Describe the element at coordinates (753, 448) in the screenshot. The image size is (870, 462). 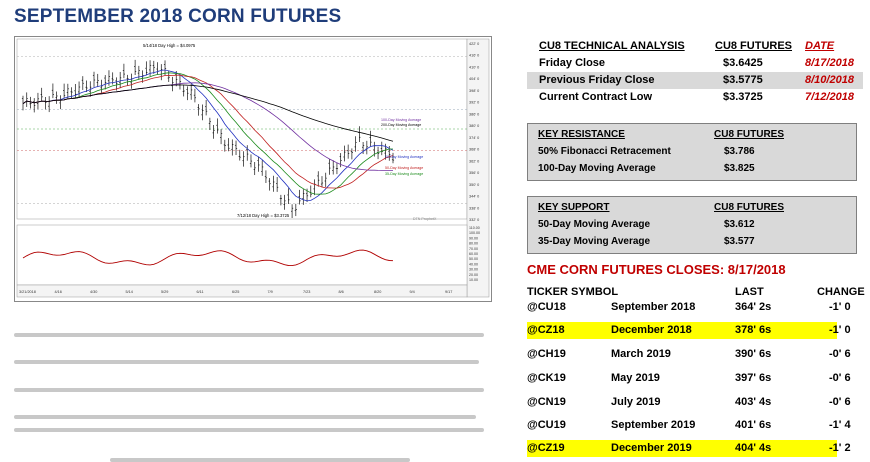
I see `cme-last: 404' 4s` at that location.